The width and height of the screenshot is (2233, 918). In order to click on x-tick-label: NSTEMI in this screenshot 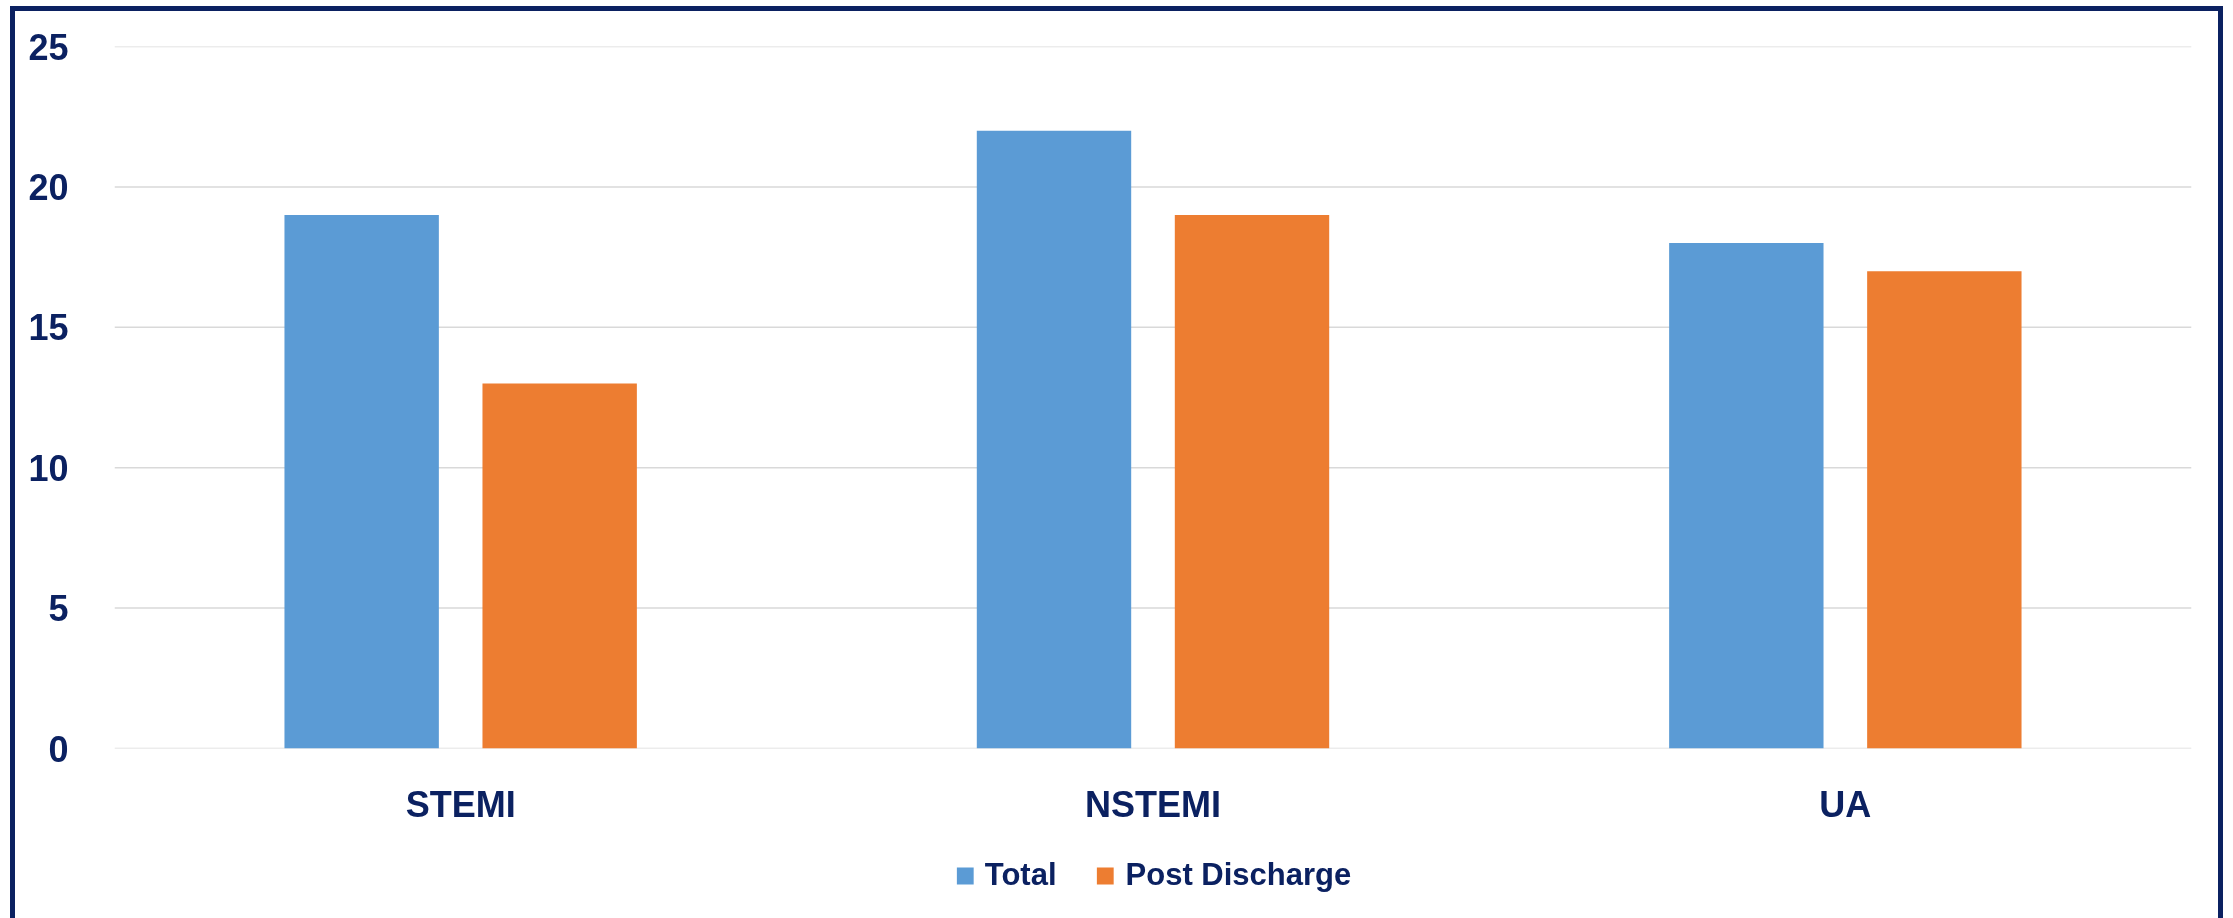, I will do `click(1153, 804)`.